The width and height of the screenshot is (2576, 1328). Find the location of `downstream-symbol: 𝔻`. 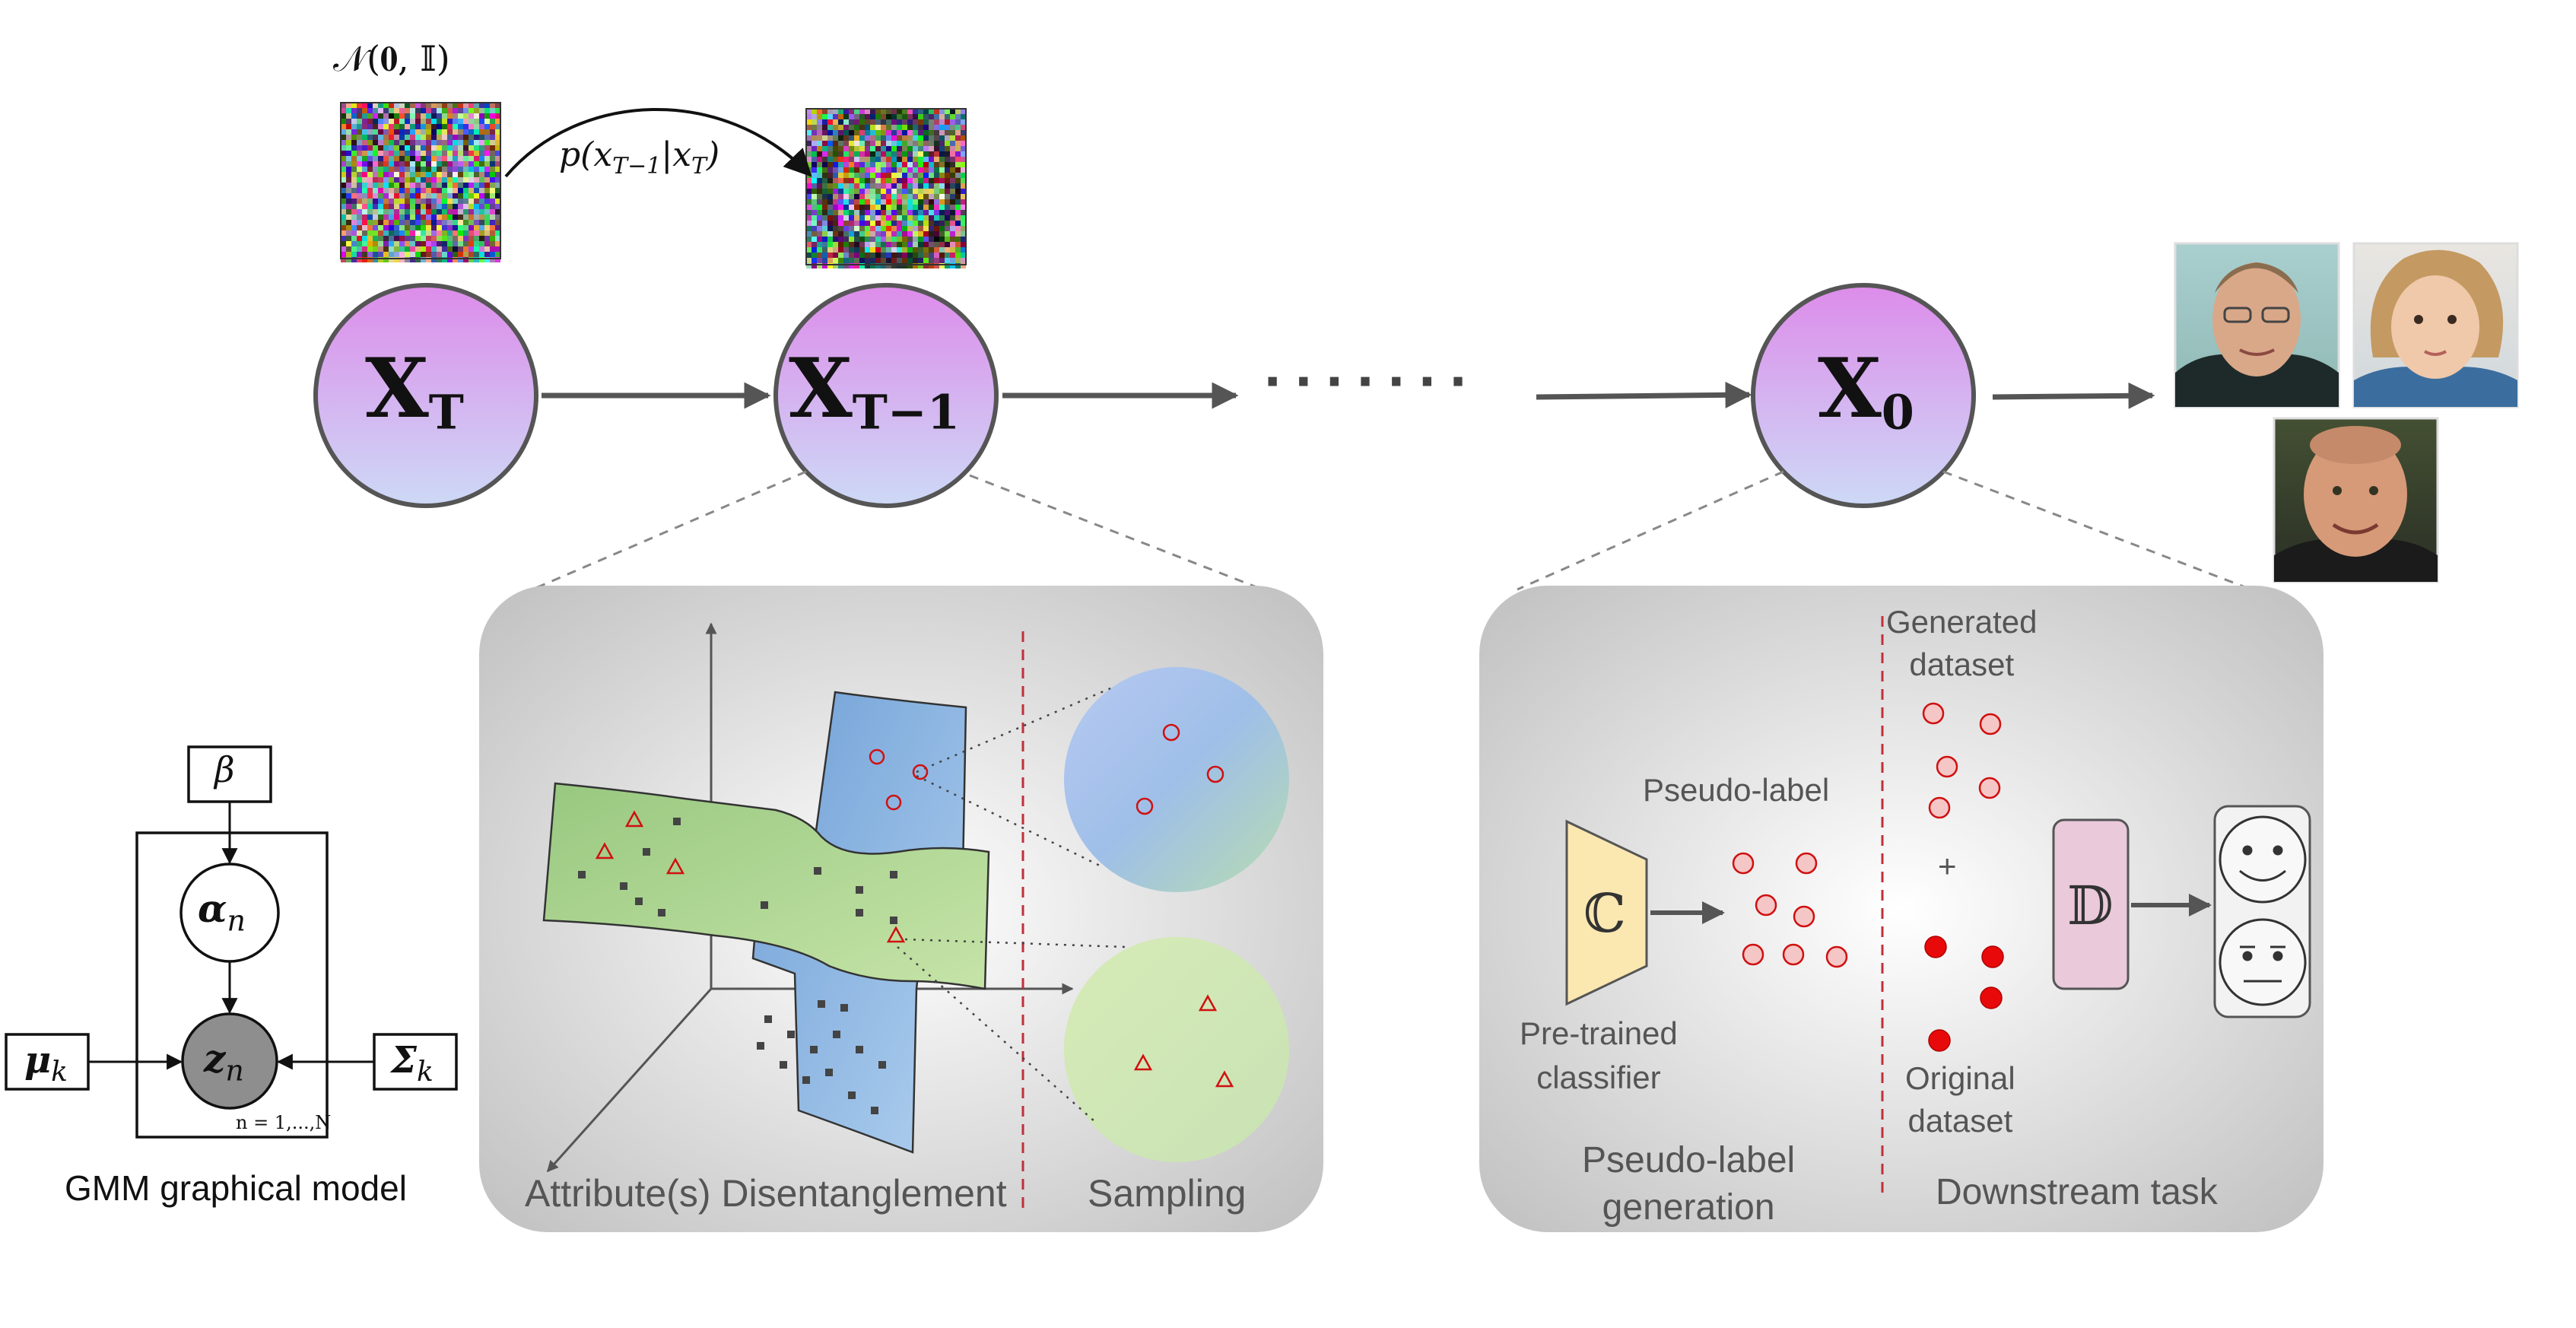

downstream-symbol: 𝔻 is located at coordinates (2090, 906).